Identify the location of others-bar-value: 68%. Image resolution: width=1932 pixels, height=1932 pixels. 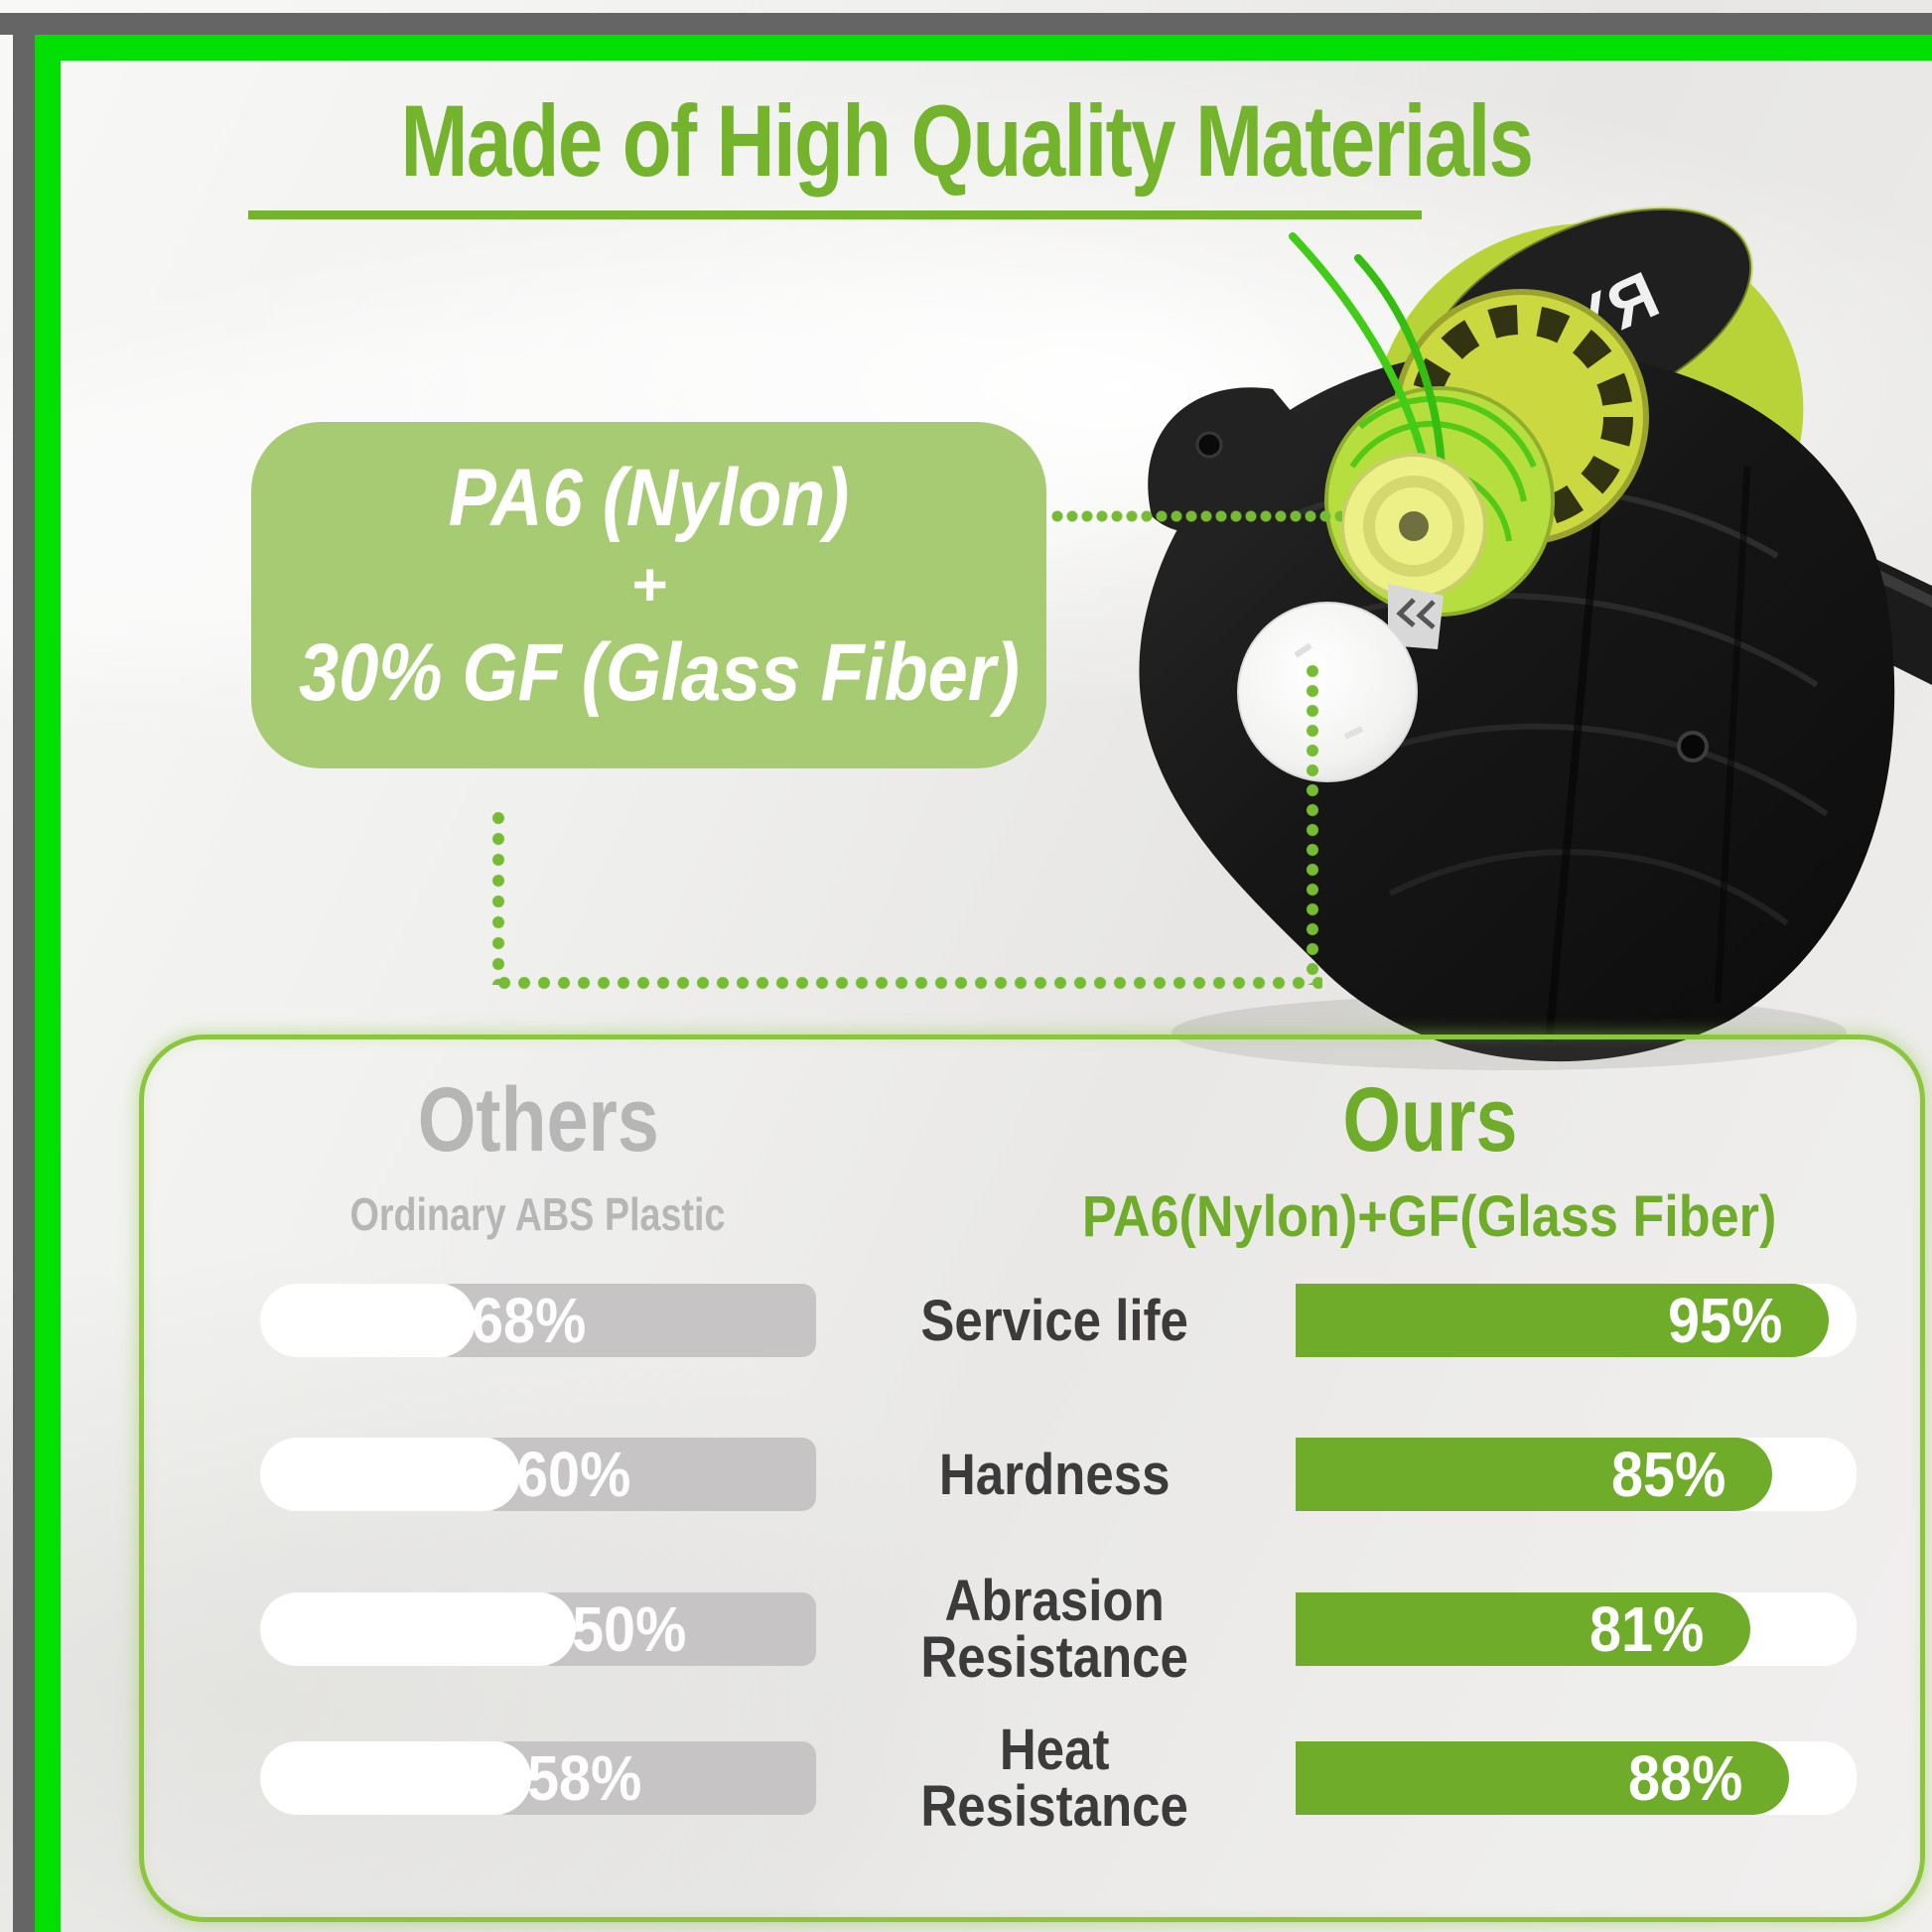
(529, 1321).